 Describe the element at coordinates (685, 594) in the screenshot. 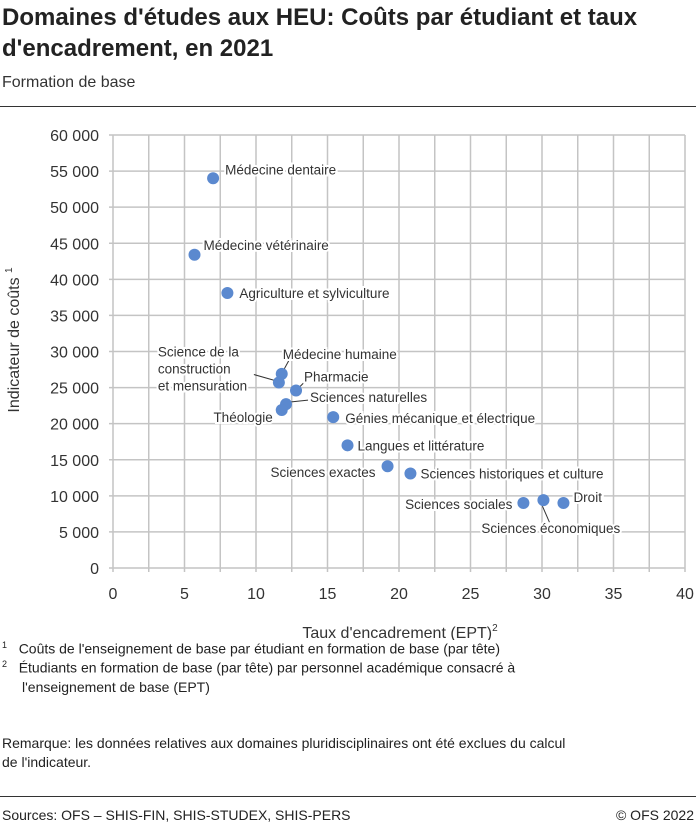

I see `x-tick-label: 40` at that location.